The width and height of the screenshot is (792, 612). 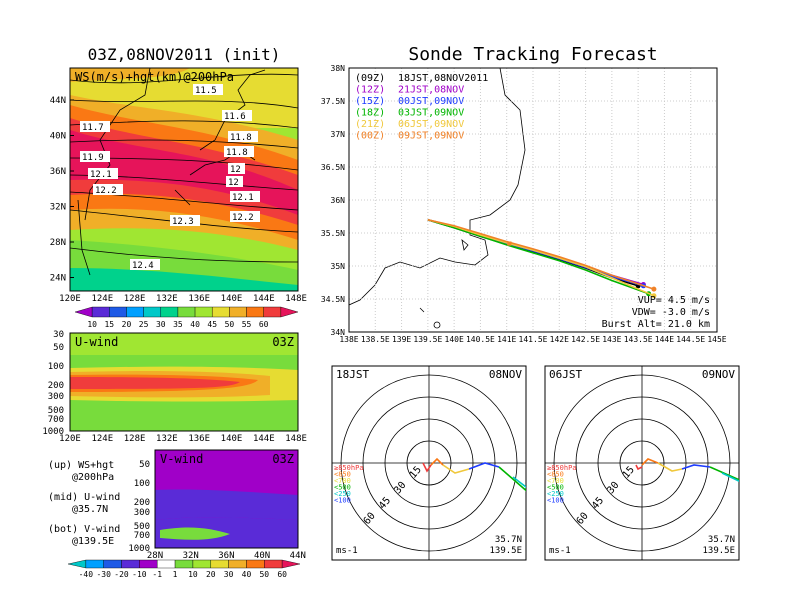 I want to click on map-lon-tick: 148E, so click(x=296, y=299).